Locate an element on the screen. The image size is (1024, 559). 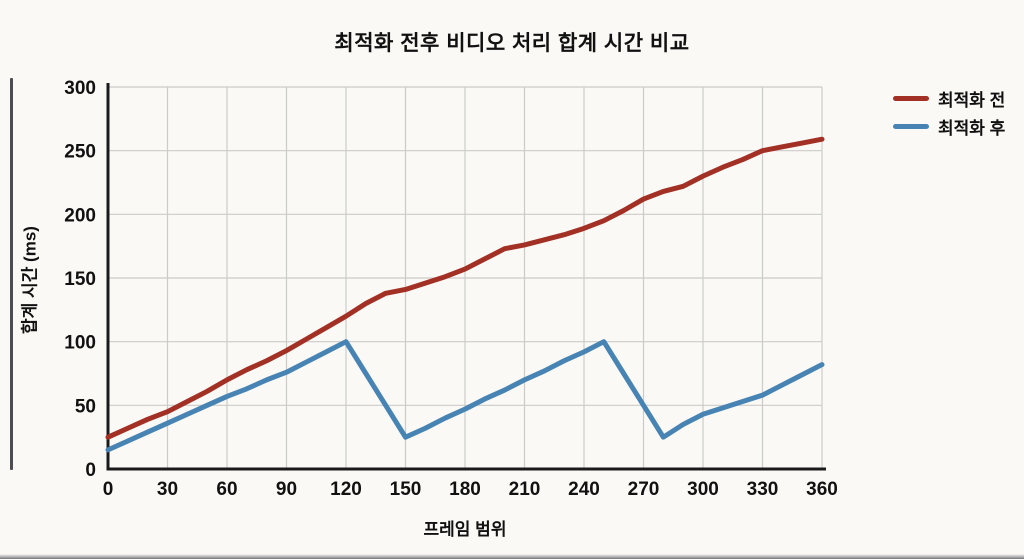
x-tick-label: 180 is located at coordinates (465, 489).